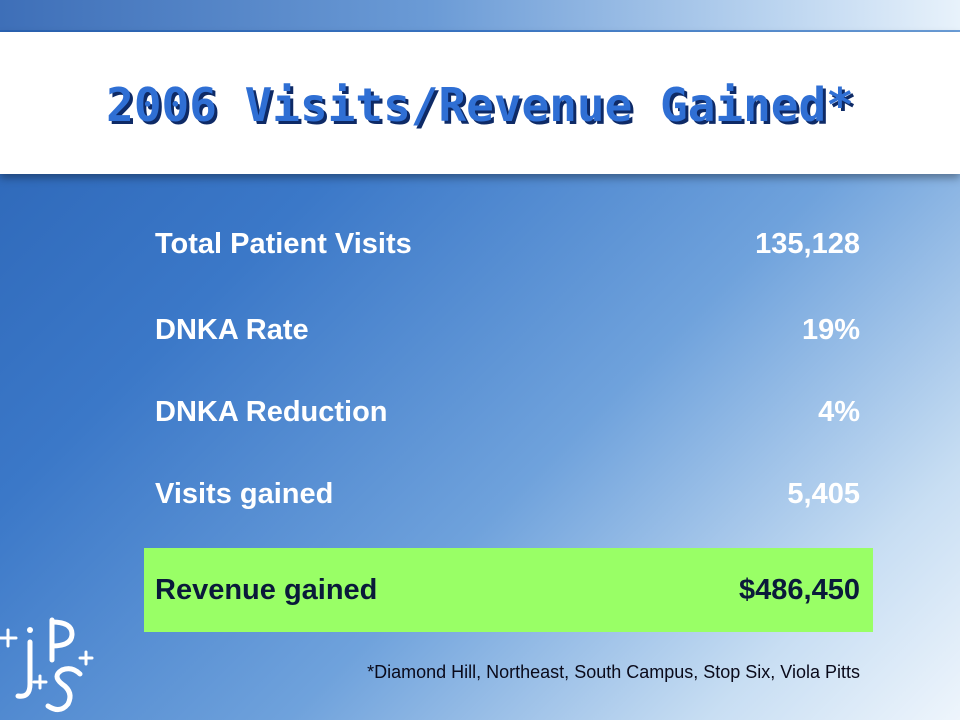  I want to click on row-label: DNKA Reduction, so click(271, 412).